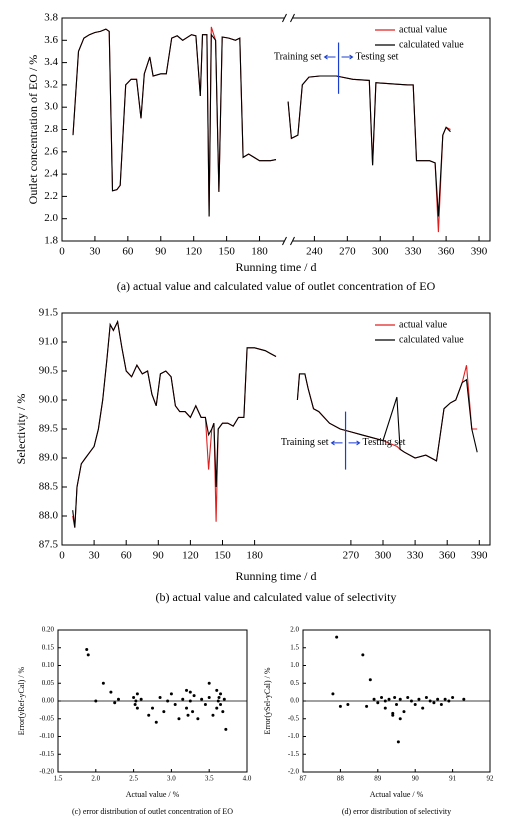 Image resolution: width=513 pixels, height=826 pixels. Describe the element at coordinates (294, 647) in the screenshot. I see `y-tick-label: 1.5` at that location.